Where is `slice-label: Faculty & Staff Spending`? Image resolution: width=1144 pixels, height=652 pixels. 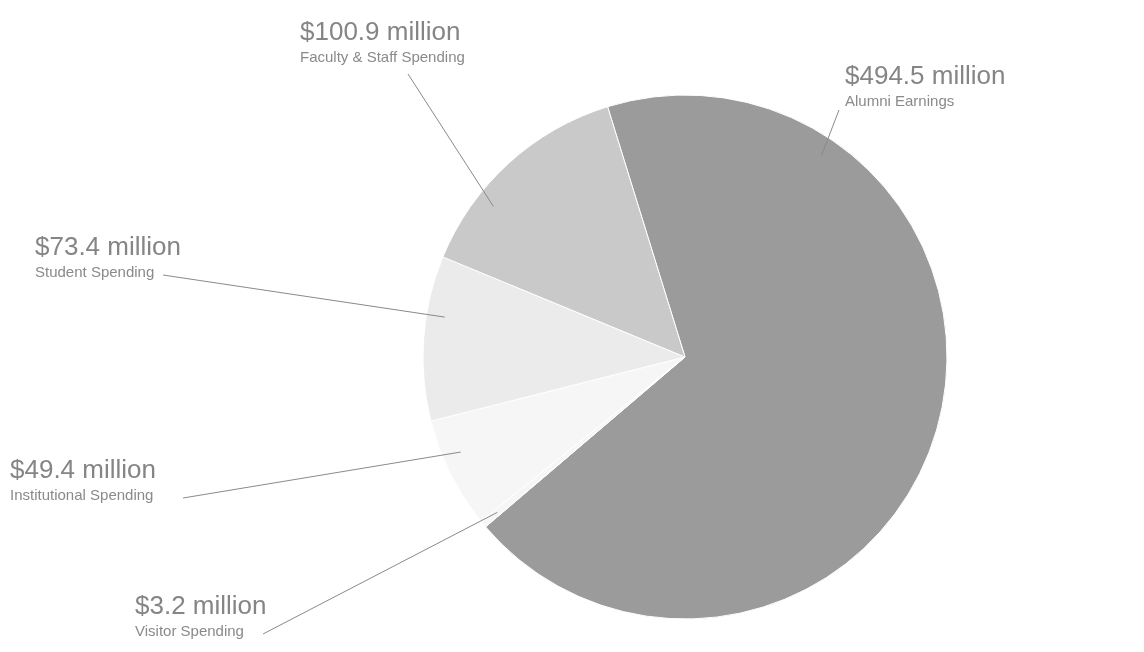 slice-label: Faculty & Staff Spending is located at coordinates (382, 56).